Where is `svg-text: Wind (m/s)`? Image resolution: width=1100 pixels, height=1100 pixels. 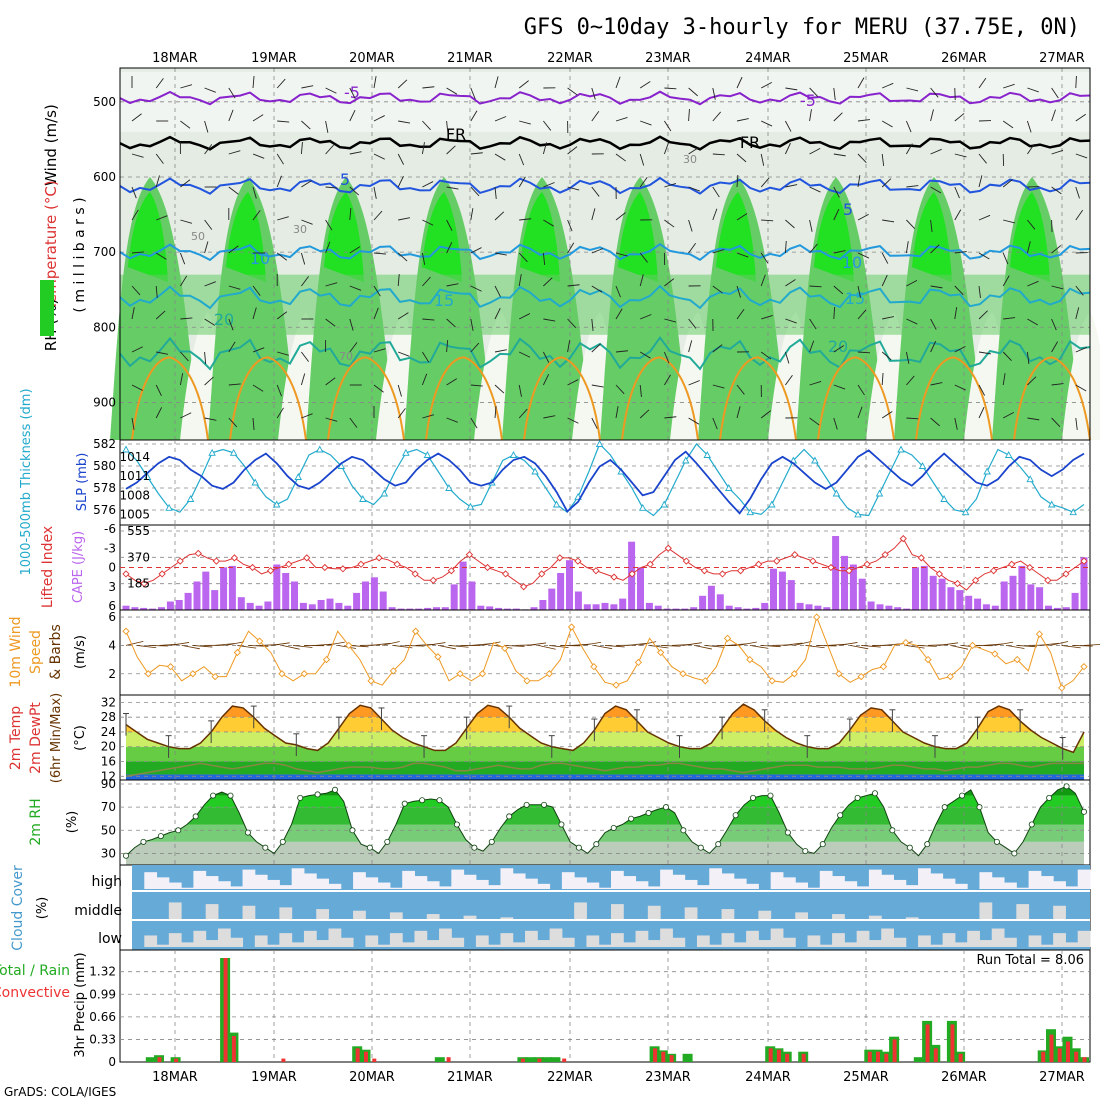
svg-text: Wind (m/s) is located at coordinates (51, 145).